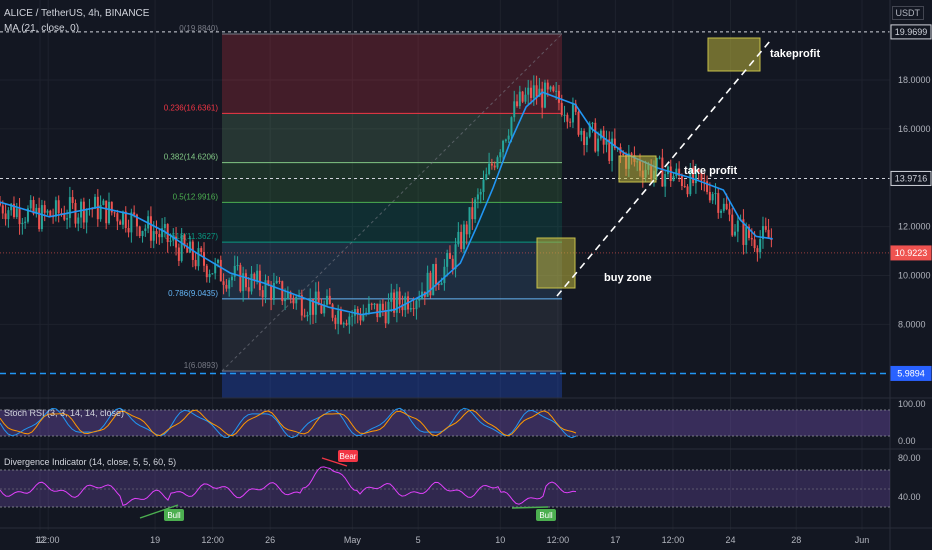  What do you see at coordinates (637, 169) in the screenshot?
I see `take-profit-box` at bounding box center [637, 169].